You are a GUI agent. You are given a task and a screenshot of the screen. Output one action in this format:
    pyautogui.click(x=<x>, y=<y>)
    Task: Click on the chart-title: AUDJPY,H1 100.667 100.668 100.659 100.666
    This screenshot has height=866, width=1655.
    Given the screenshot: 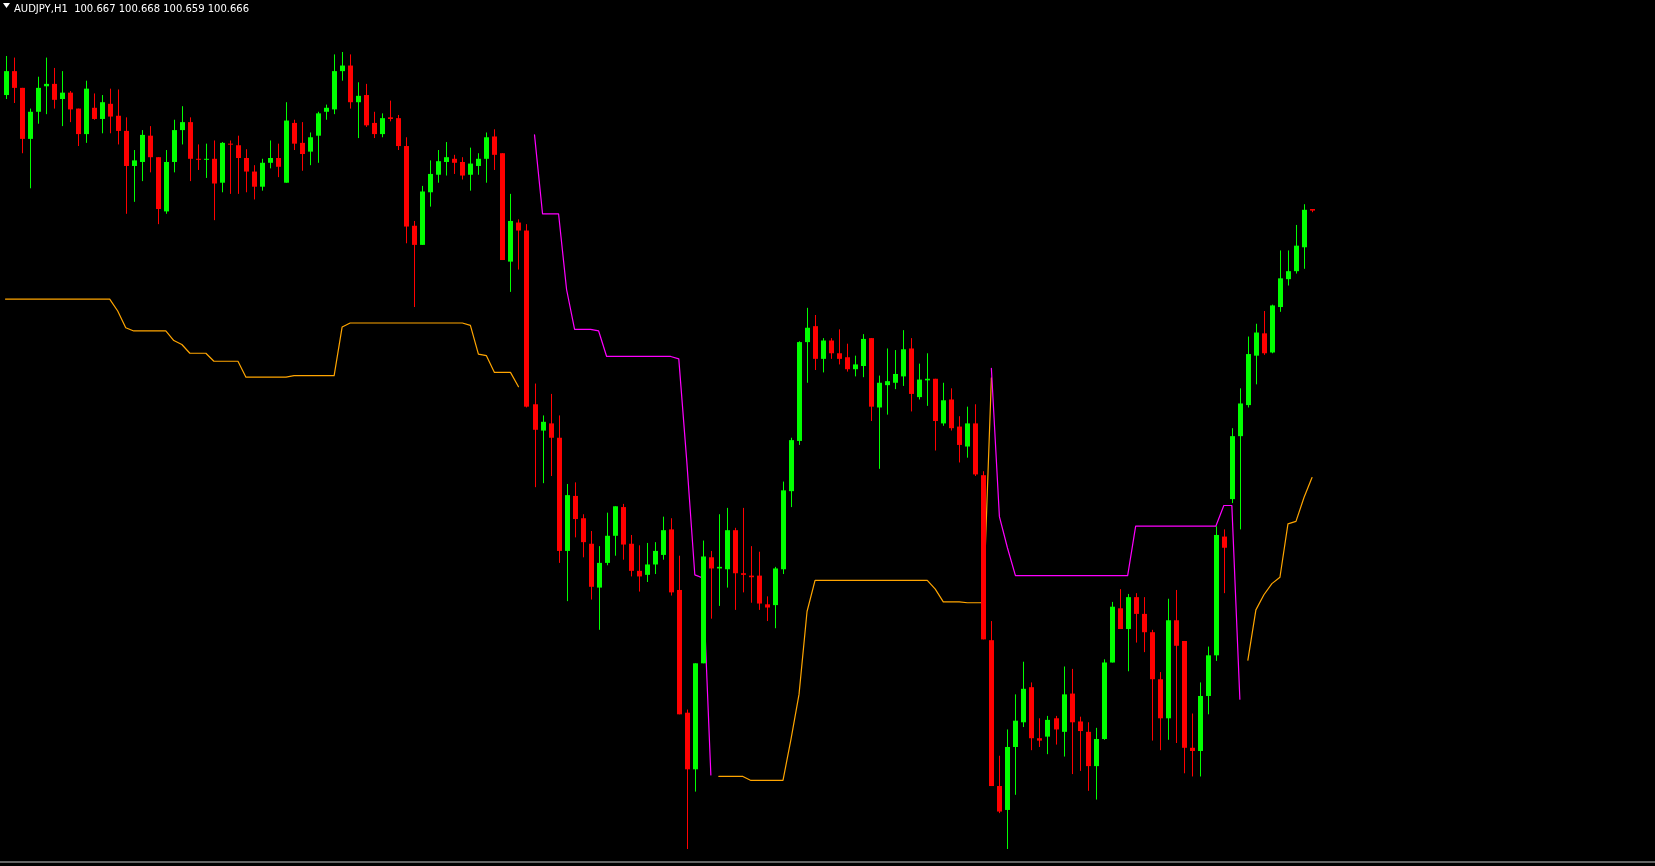 What is the action you would take?
    pyautogui.click(x=132, y=8)
    